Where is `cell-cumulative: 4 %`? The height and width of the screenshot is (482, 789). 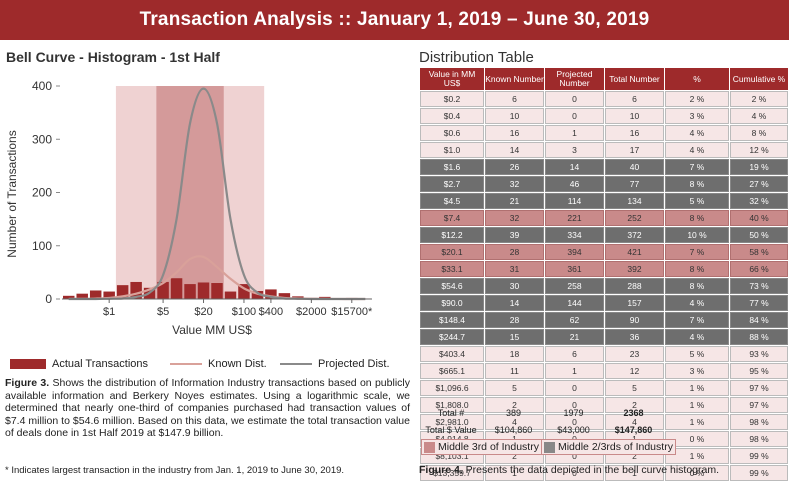
cell-cumulative: 4 % is located at coordinates (759, 116).